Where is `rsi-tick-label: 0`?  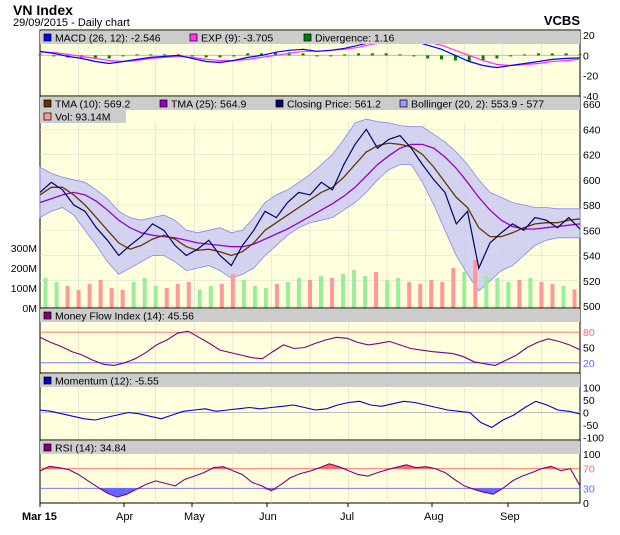 rsi-tick-label: 0 is located at coordinates (586, 504).